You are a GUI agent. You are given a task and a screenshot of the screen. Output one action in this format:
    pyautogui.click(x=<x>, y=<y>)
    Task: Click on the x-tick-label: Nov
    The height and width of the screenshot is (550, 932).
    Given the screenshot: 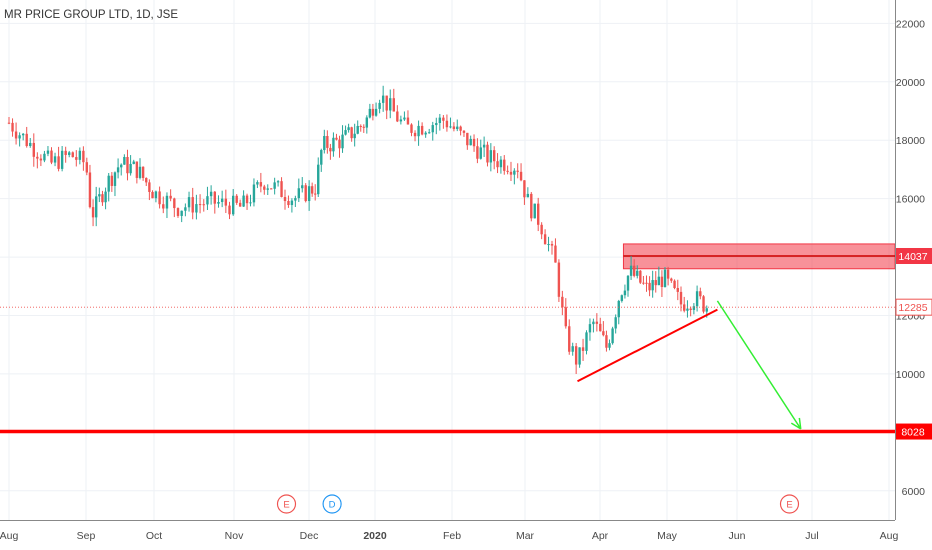 What is the action you would take?
    pyautogui.click(x=234, y=536)
    